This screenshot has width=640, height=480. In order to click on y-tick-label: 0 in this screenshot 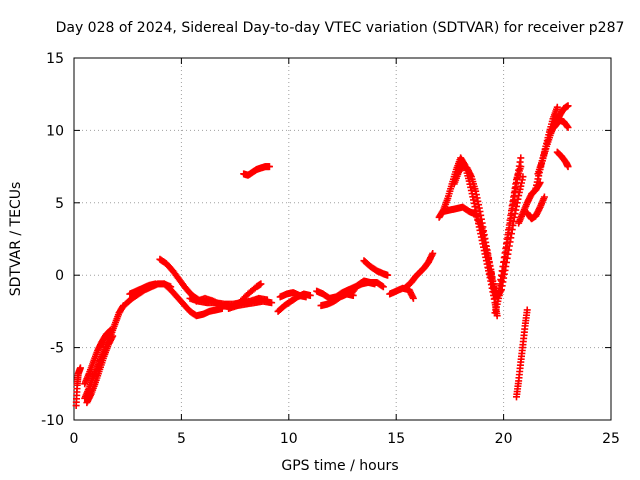, I will do `click(59, 276)`.